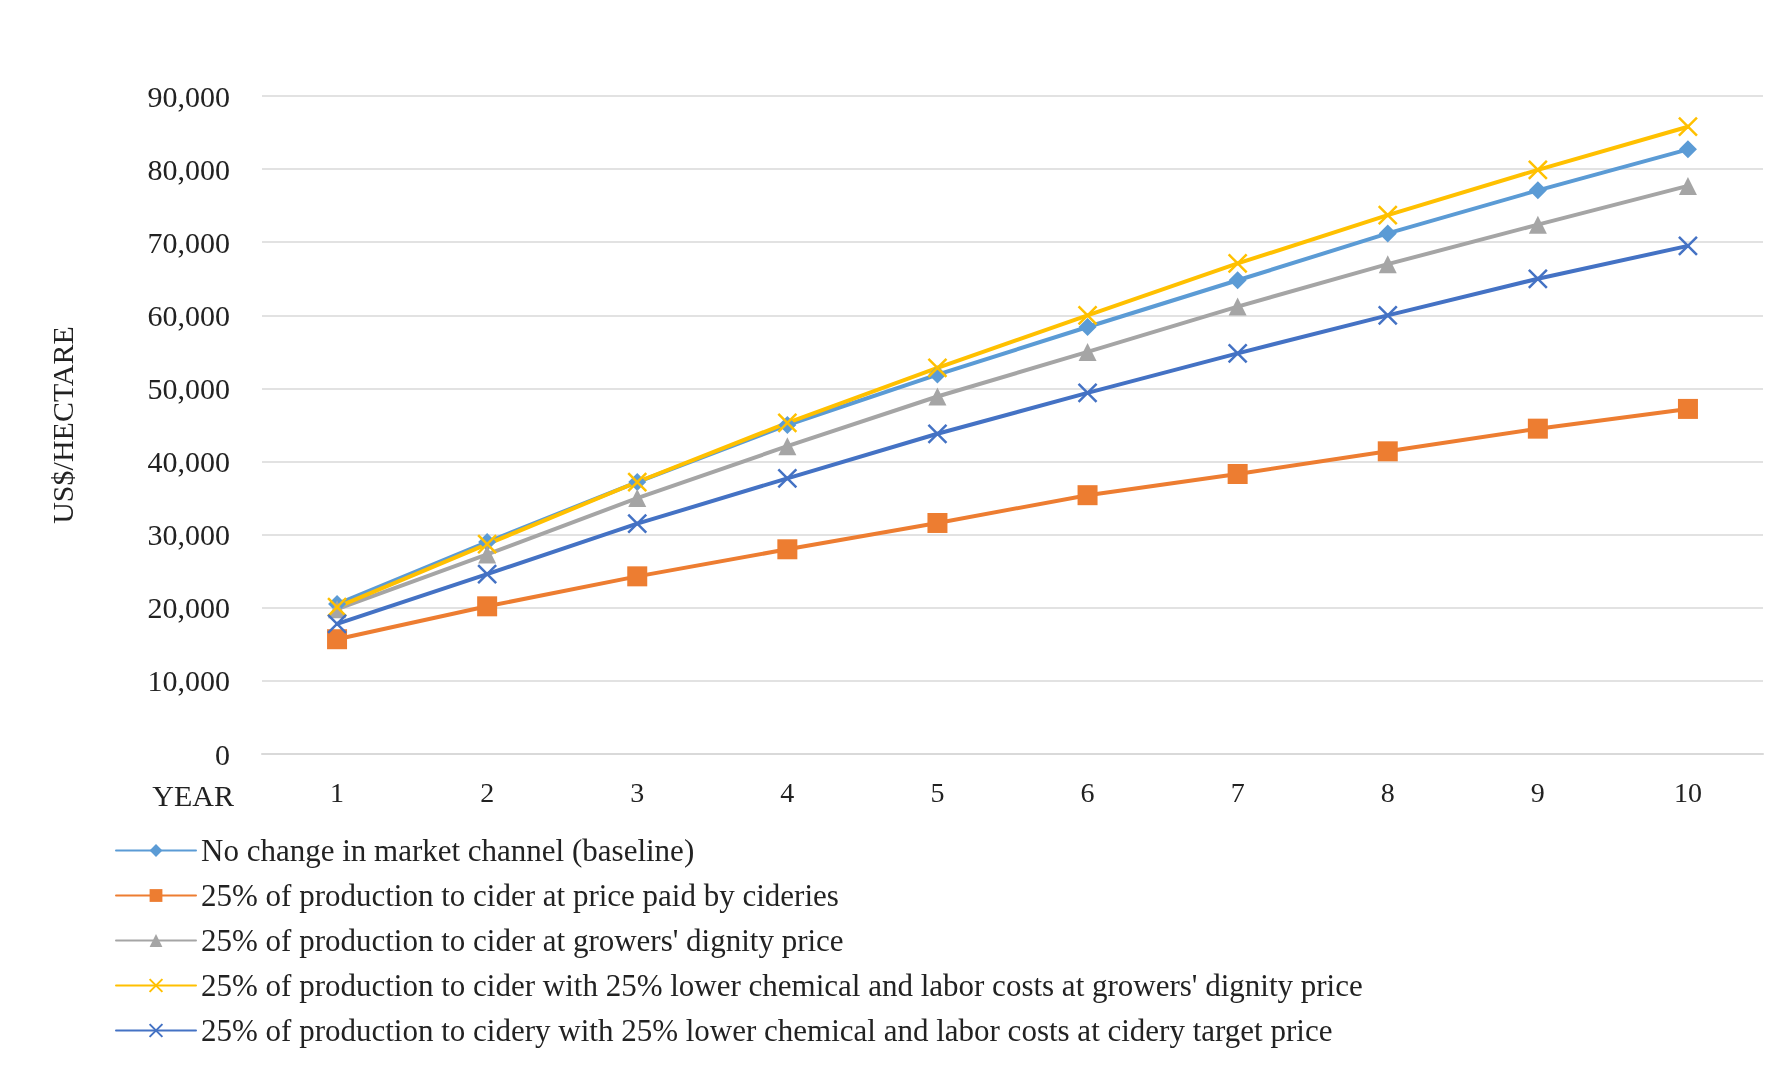 This screenshot has width=1783, height=1089. What do you see at coordinates (188, 535) in the screenshot?
I see `y-tick-label: 30,000` at bounding box center [188, 535].